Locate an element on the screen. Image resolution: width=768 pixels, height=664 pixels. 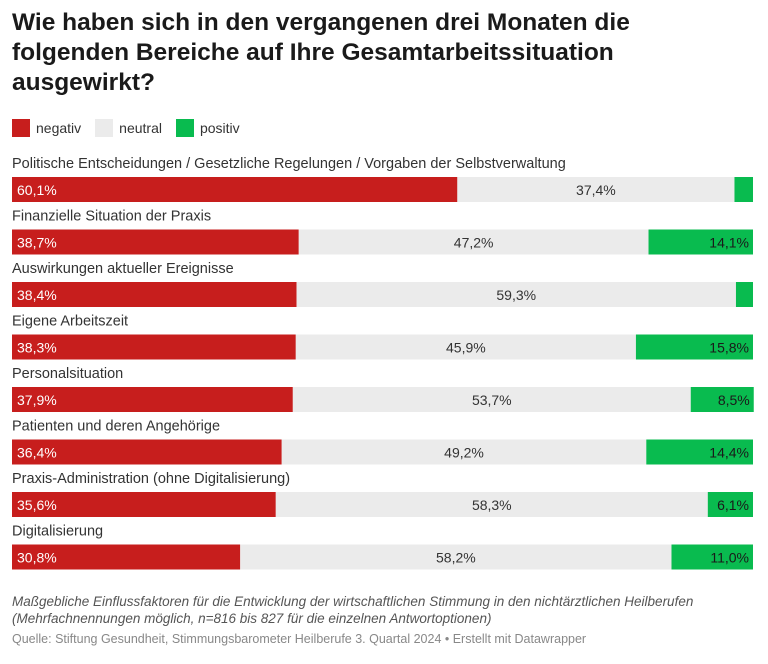
data-label-neutral: 58,2% is located at coordinates (456, 558).